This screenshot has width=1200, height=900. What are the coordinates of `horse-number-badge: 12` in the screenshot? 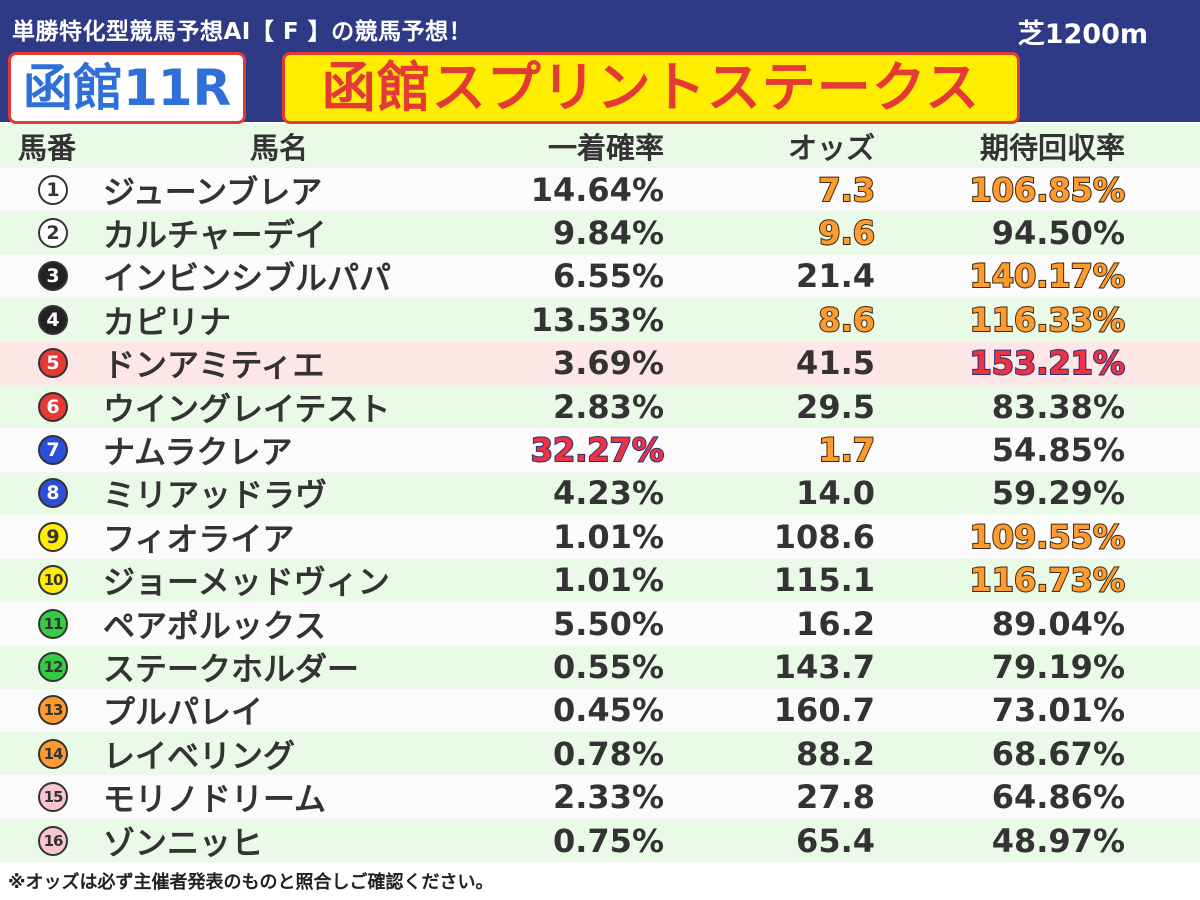 It's located at (53, 666).